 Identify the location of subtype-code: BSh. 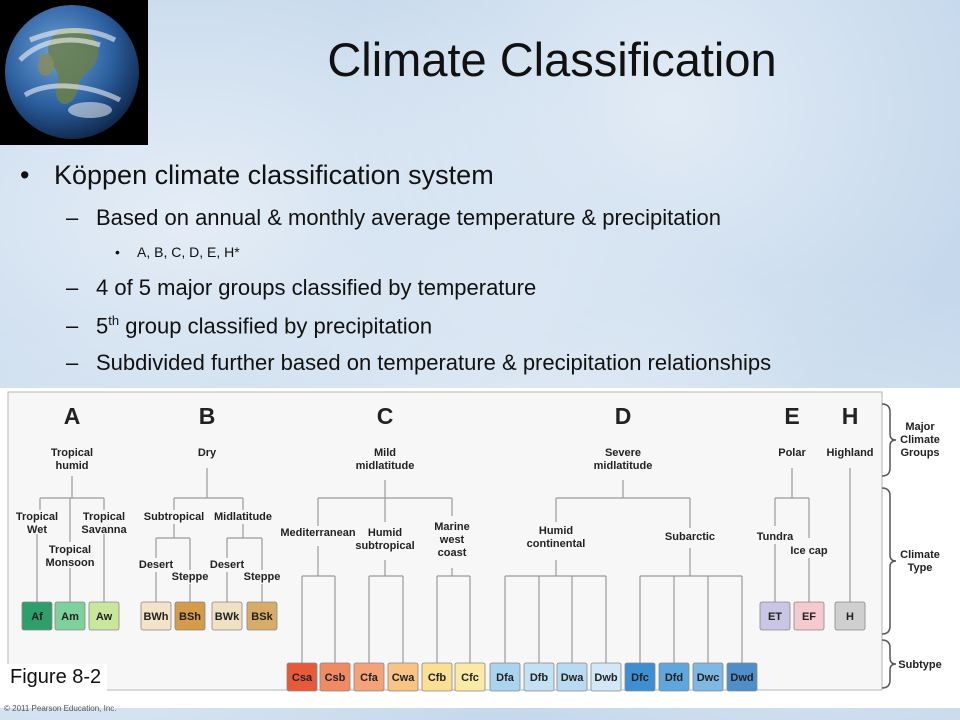
(190, 617).